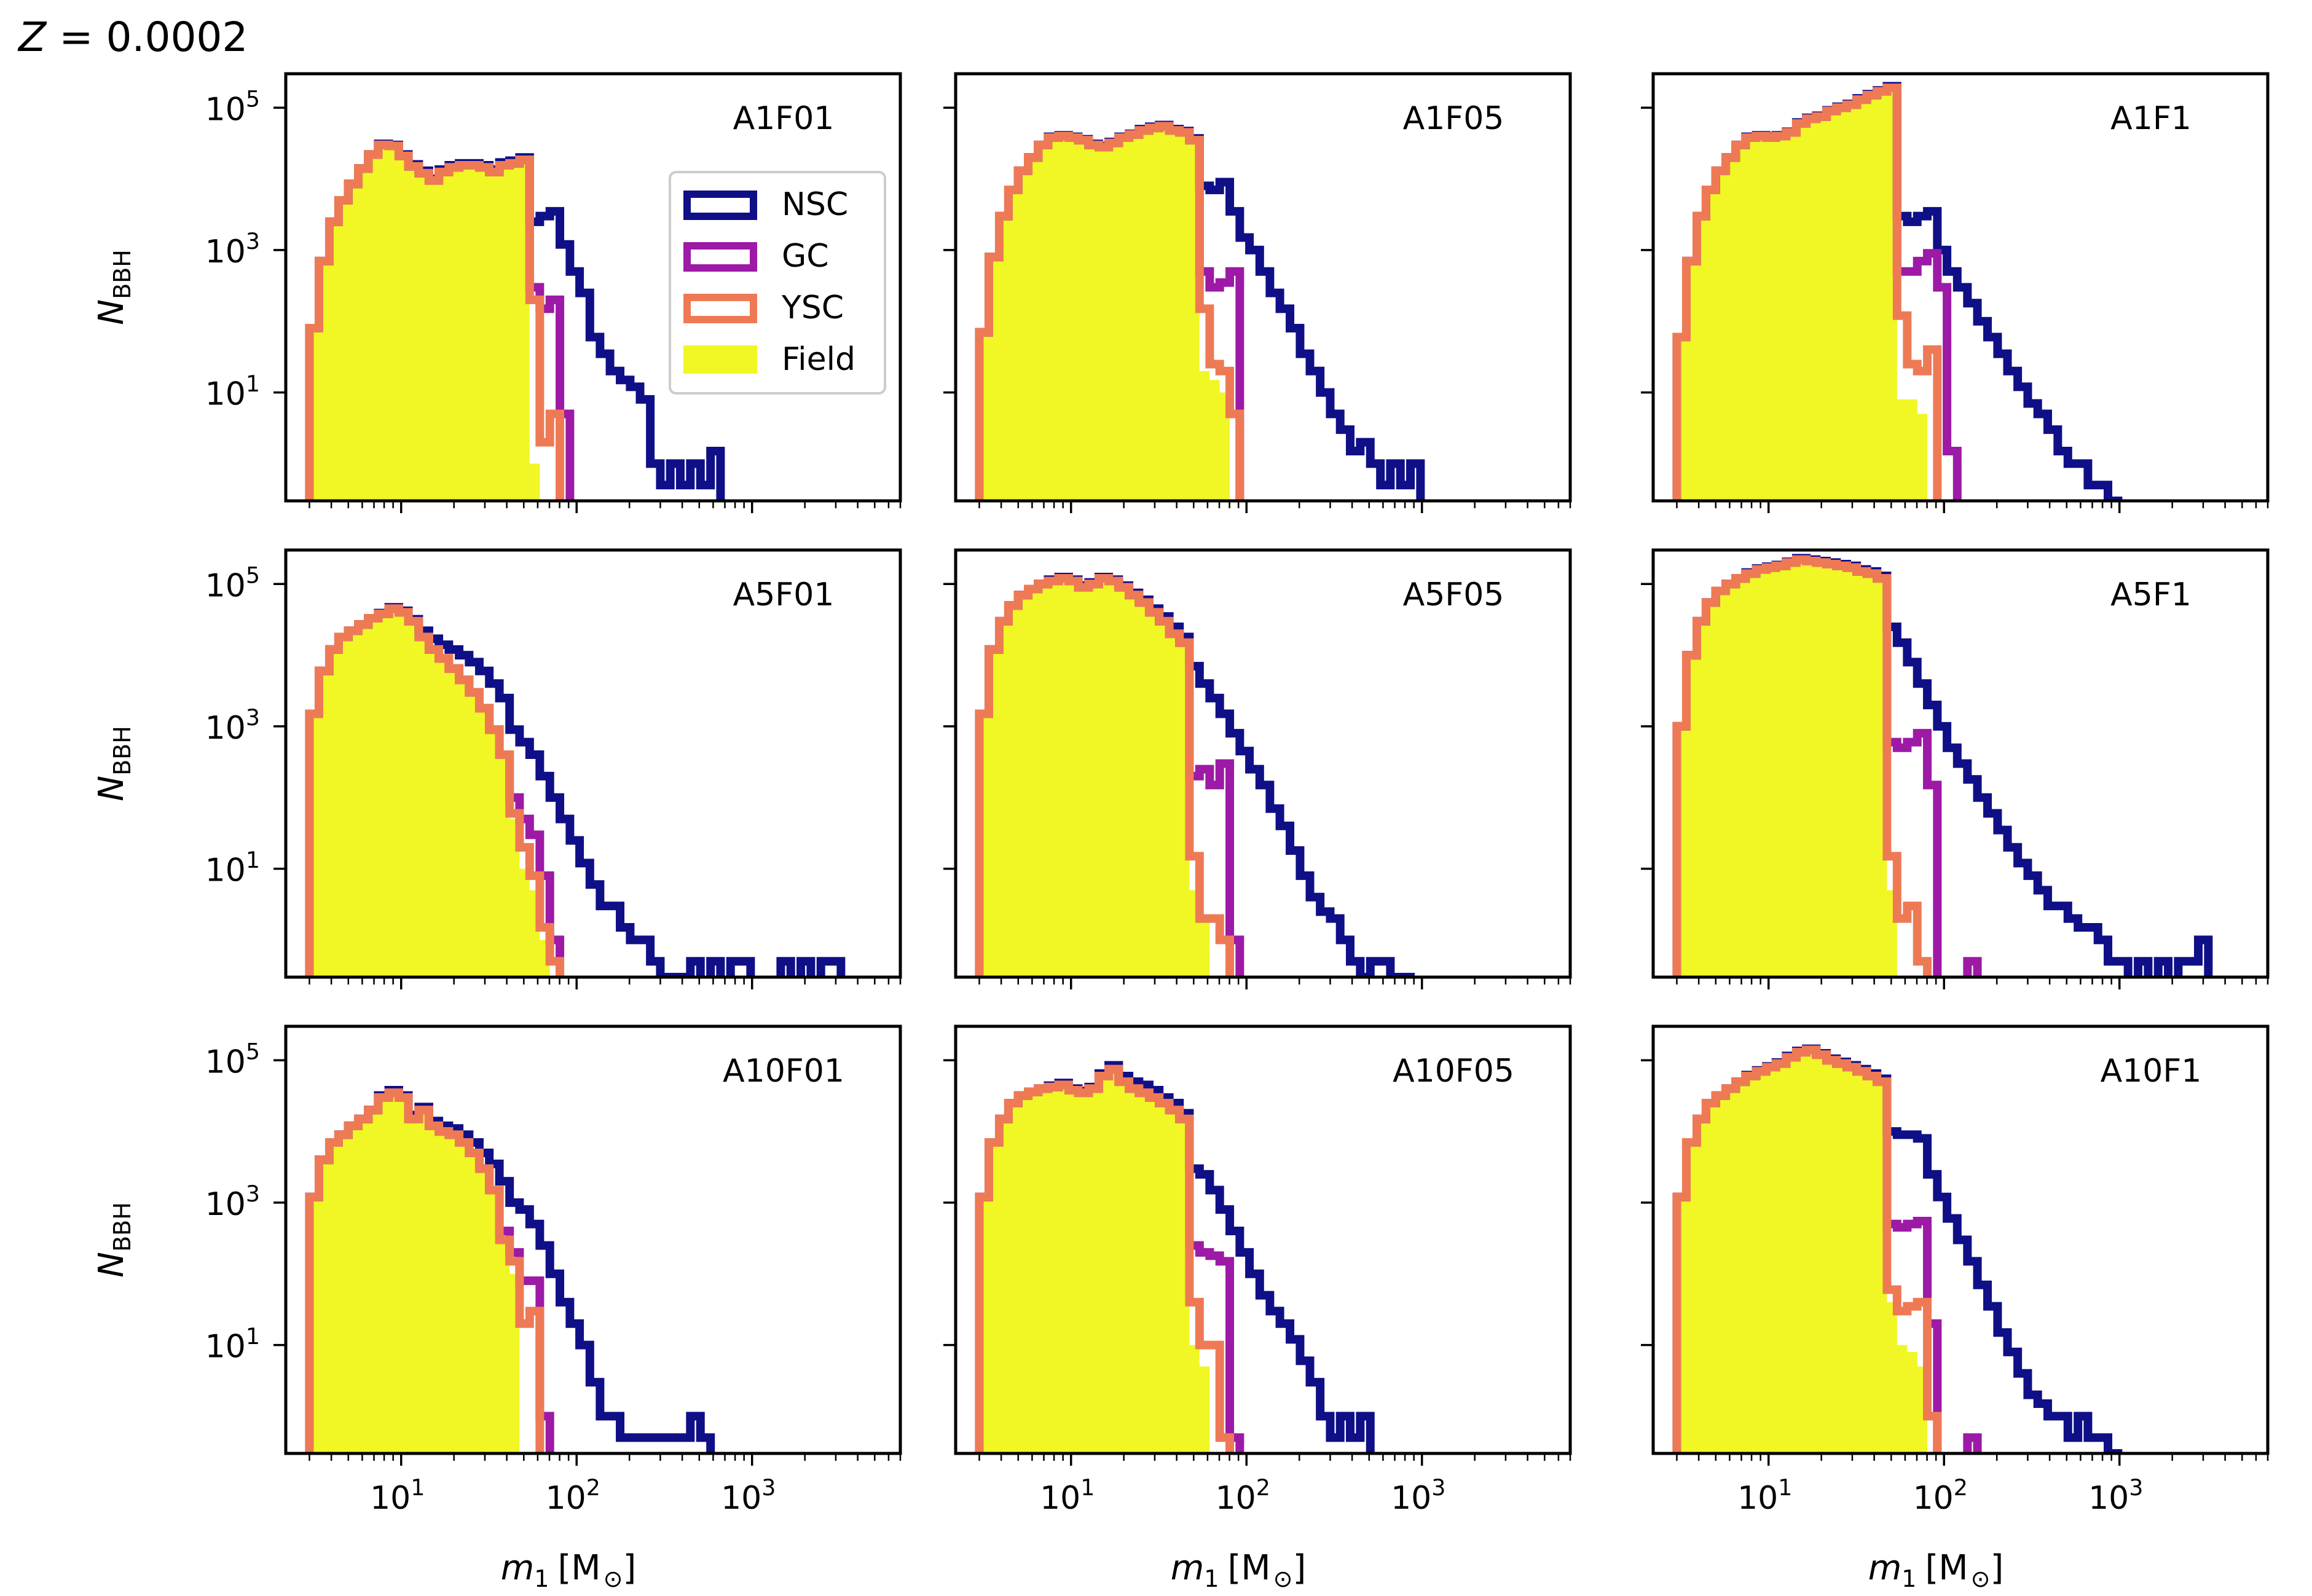 Image resolution: width=2312 pixels, height=1596 pixels. I want to click on legend-label-field: Field, so click(819, 360).